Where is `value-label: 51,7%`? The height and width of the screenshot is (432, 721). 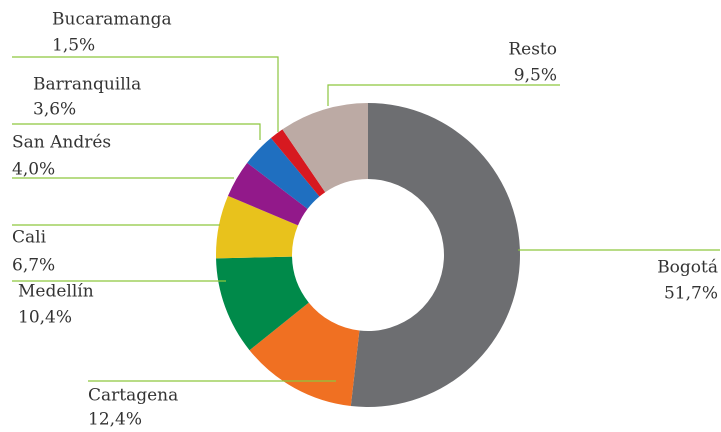 value-label: 51,7% is located at coordinates (691, 294).